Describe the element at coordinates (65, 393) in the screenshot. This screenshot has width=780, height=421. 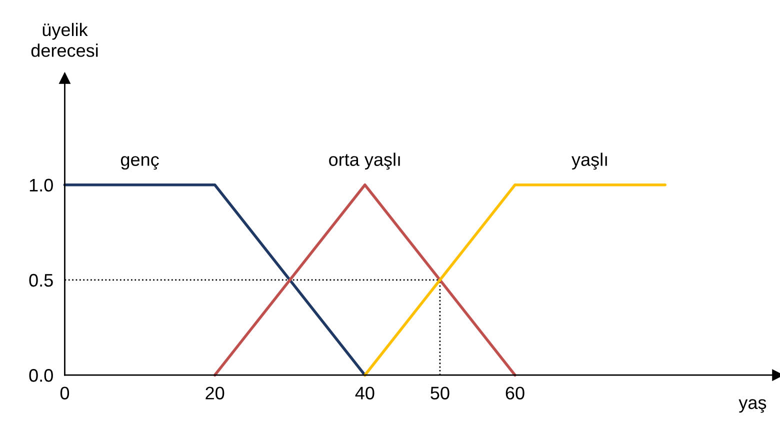
I see `x-tick-label: 0` at that location.